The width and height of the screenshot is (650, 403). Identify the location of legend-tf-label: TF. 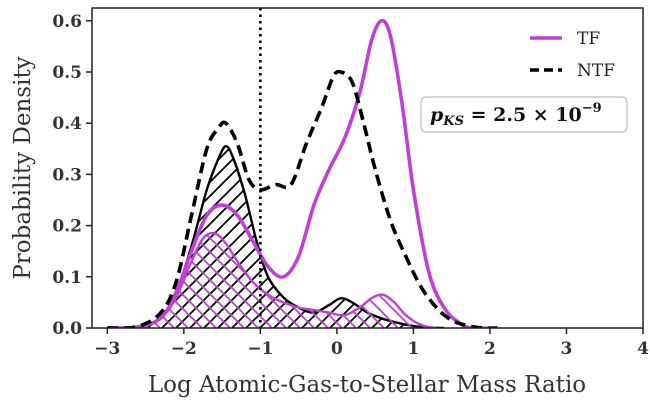
(588, 39).